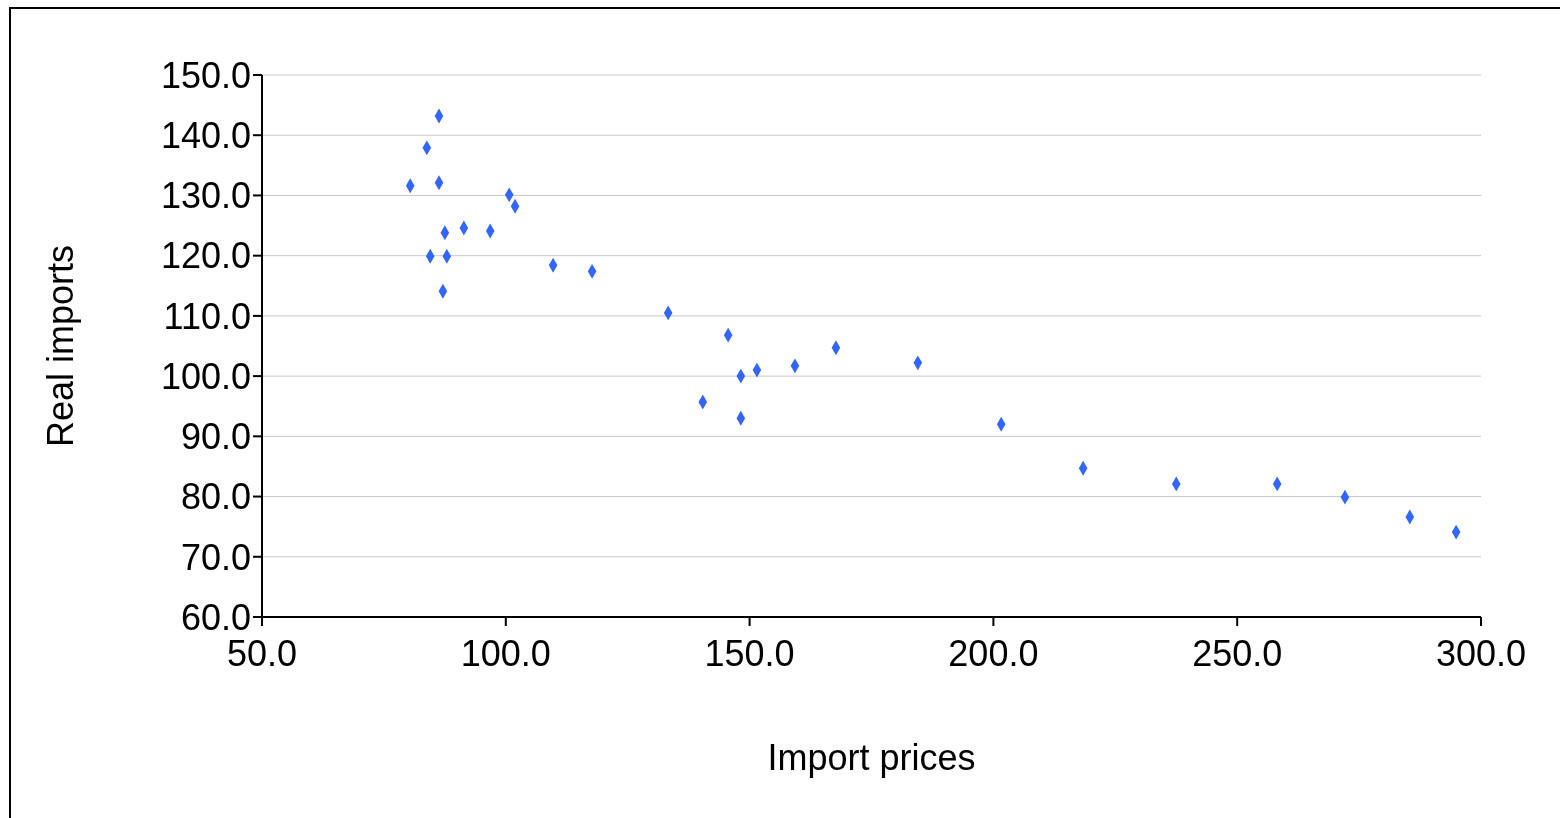 The image size is (1560, 818). I want to click on x-tick-label: 300.0, so click(1481, 653).